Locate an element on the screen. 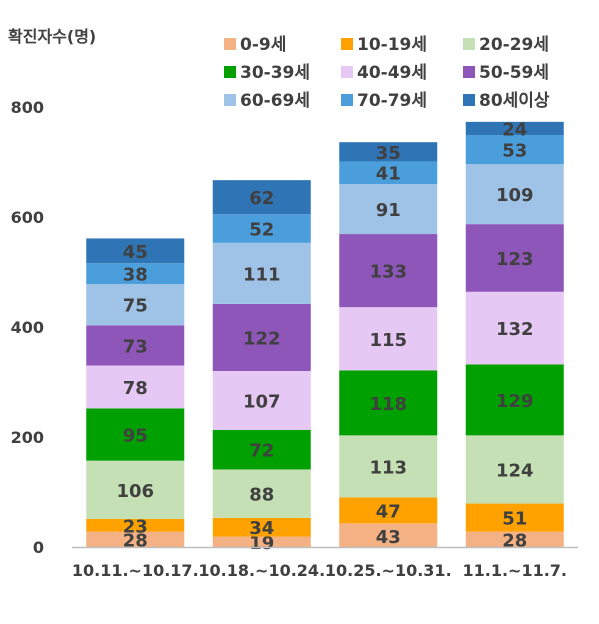  y-tick-label: 400 is located at coordinates (27, 327).